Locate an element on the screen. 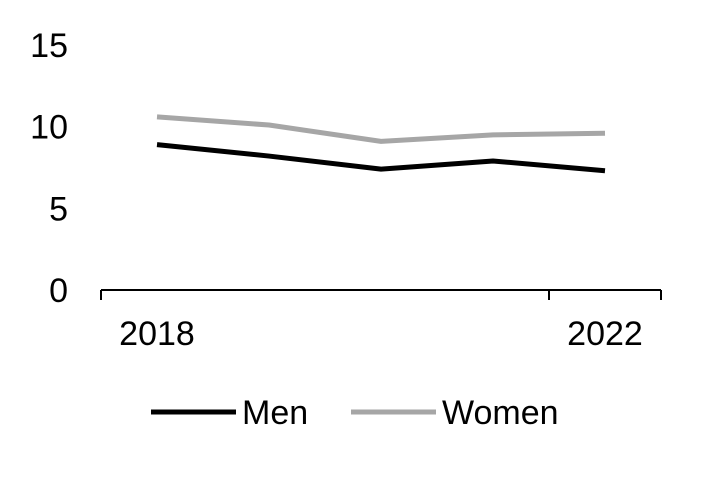 The height and width of the screenshot is (477, 709). y-tick-label: 0 is located at coordinates (58, 291).